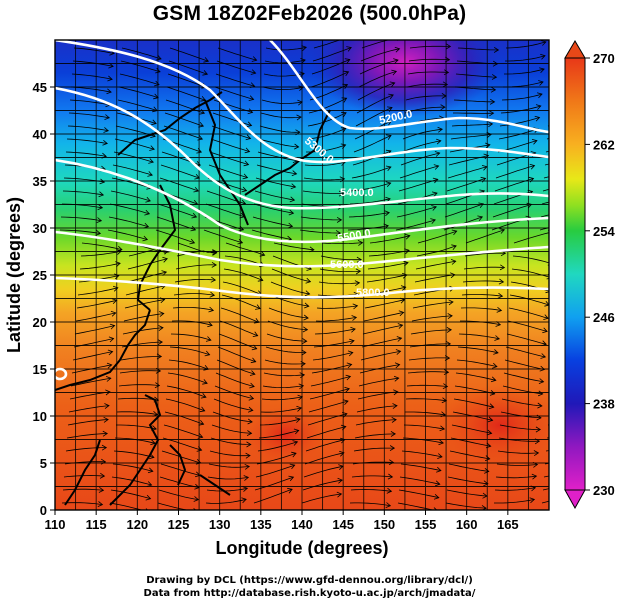  What do you see at coordinates (309, 13) in the screenshot?
I see `map-title: GSM 18Z02Feb2026 (500.0hPa)` at bounding box center [309, 13].